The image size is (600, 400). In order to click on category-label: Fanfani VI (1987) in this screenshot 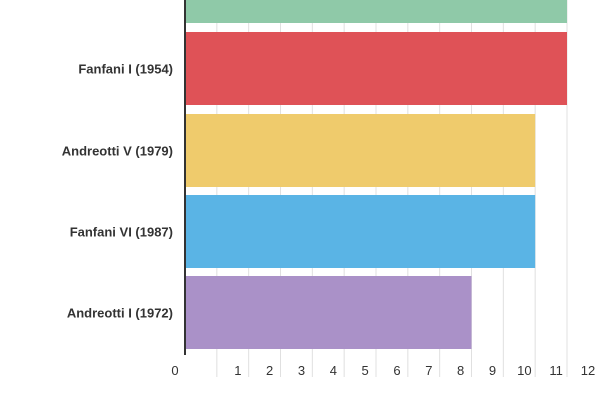, I will do `click(121, 232)`.